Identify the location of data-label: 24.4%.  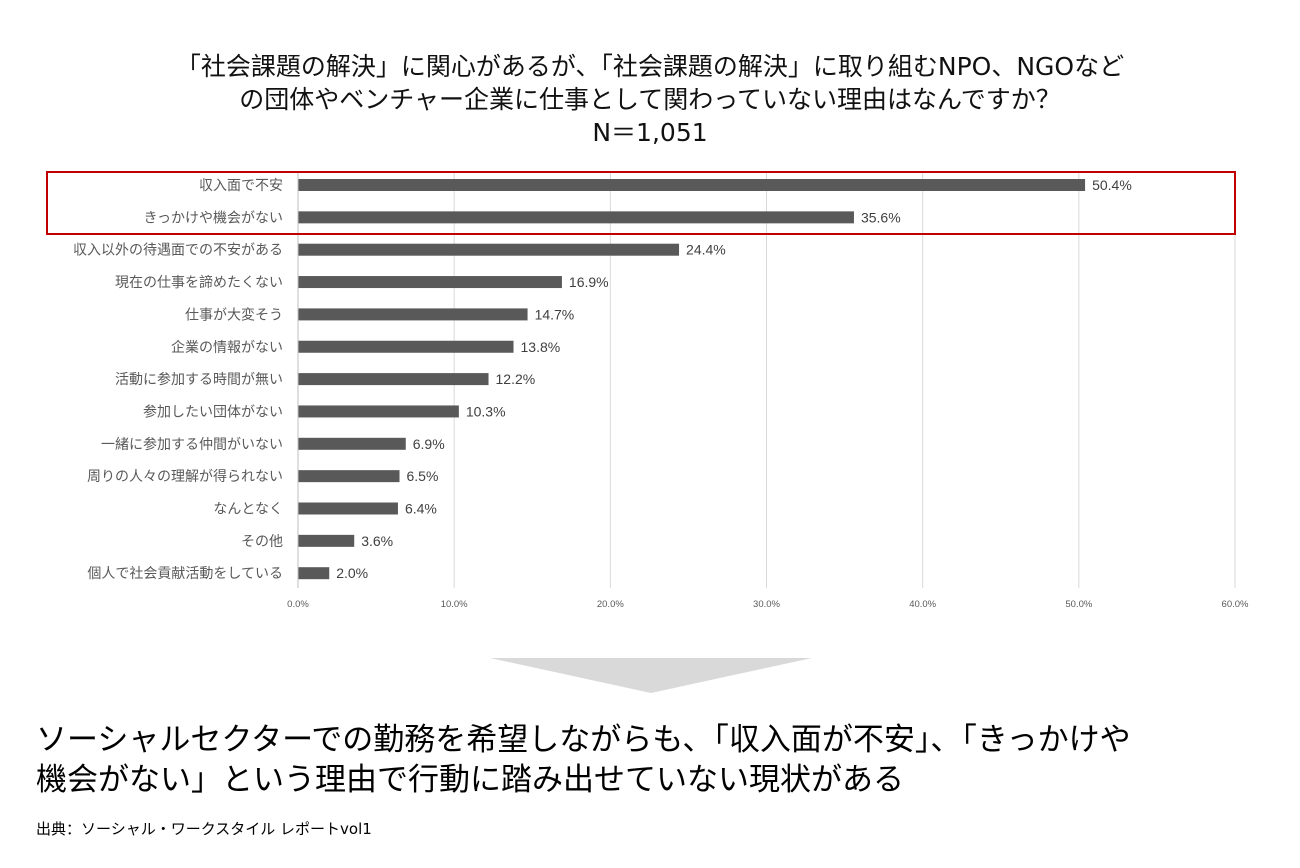
(706, 250).